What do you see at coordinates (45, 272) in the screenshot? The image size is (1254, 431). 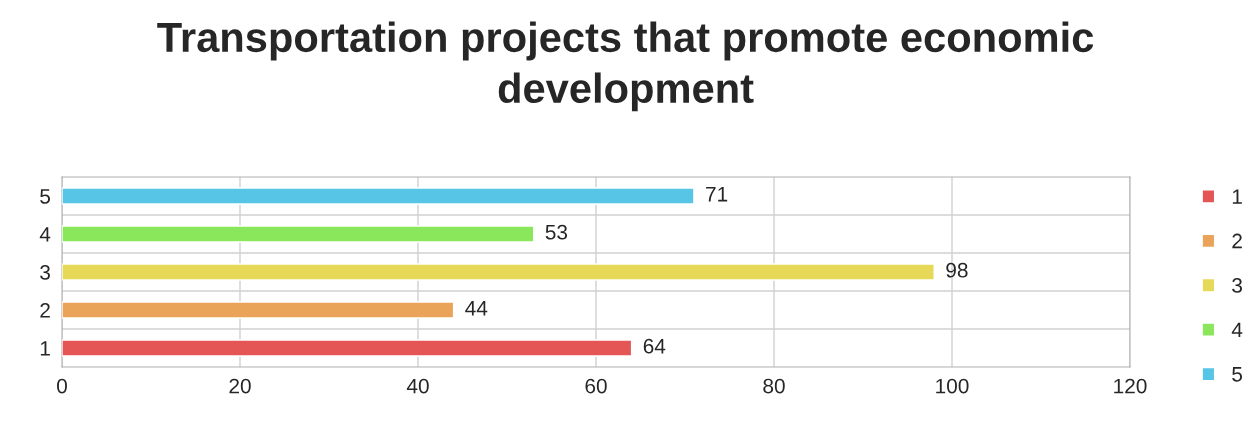 I see `y-tick-label: 3` at bounding box center [45, 272].